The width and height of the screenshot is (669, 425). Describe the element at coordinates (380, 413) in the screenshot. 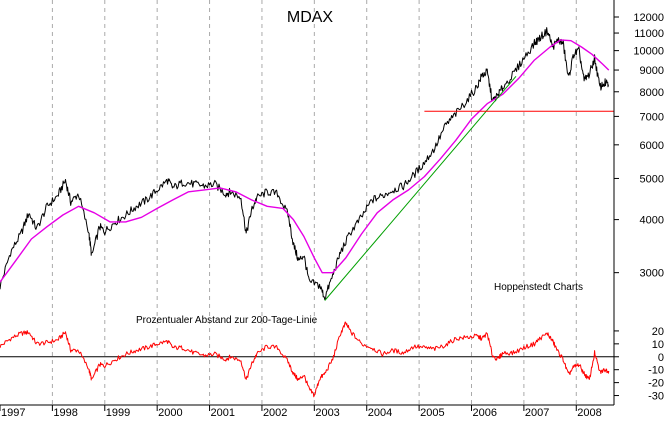

I see `x-tick-label-2004: 2004` at that location.